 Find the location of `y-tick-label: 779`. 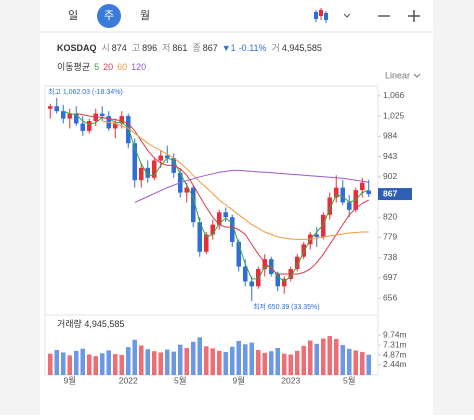

y-tick-label: 779 is located at coordinates (390, 237).